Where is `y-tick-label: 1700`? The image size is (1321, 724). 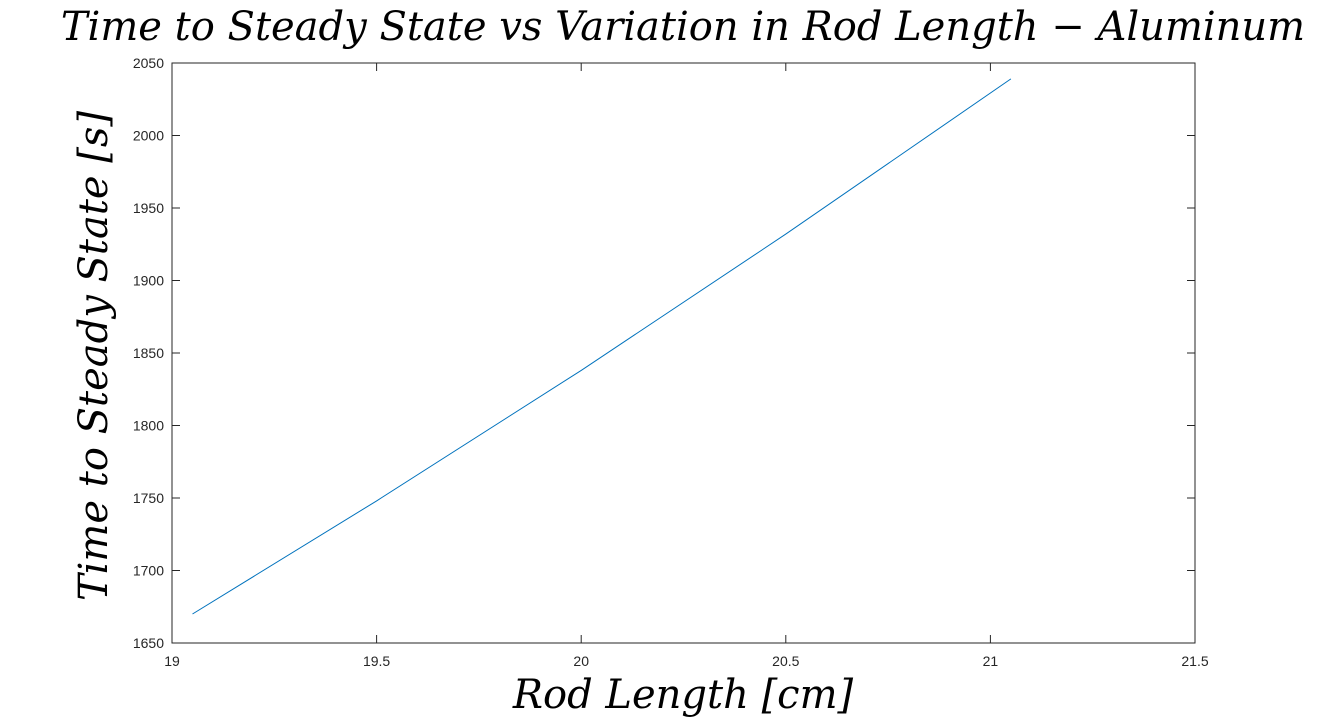 y-tick-label: 1700 is located at coordinates (148, 571).